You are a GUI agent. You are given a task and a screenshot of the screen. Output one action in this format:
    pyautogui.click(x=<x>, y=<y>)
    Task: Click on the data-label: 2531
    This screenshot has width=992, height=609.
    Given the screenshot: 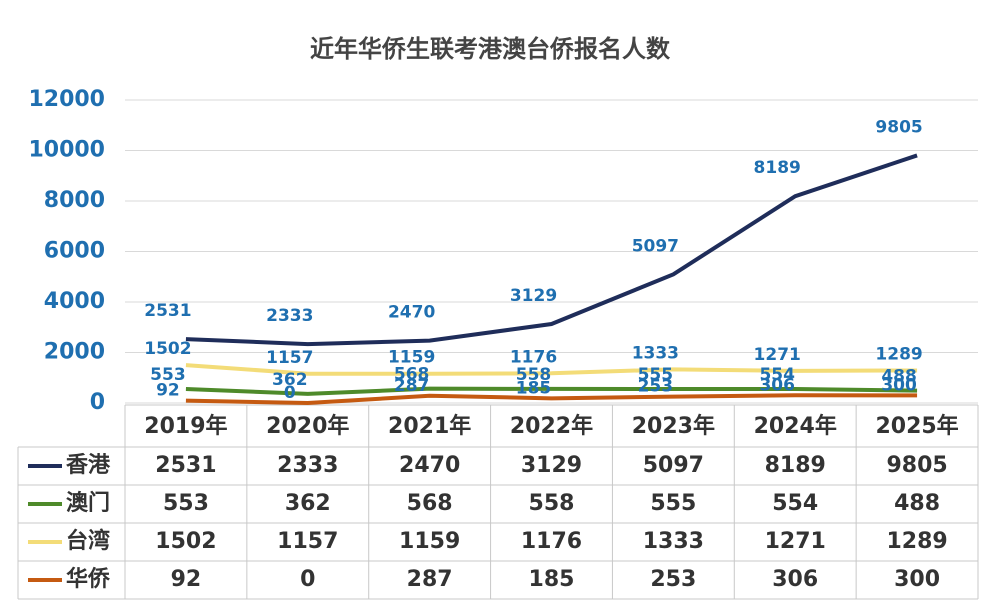 What is the action you would take?
    pyautogui.click(x=167, y=311)
    